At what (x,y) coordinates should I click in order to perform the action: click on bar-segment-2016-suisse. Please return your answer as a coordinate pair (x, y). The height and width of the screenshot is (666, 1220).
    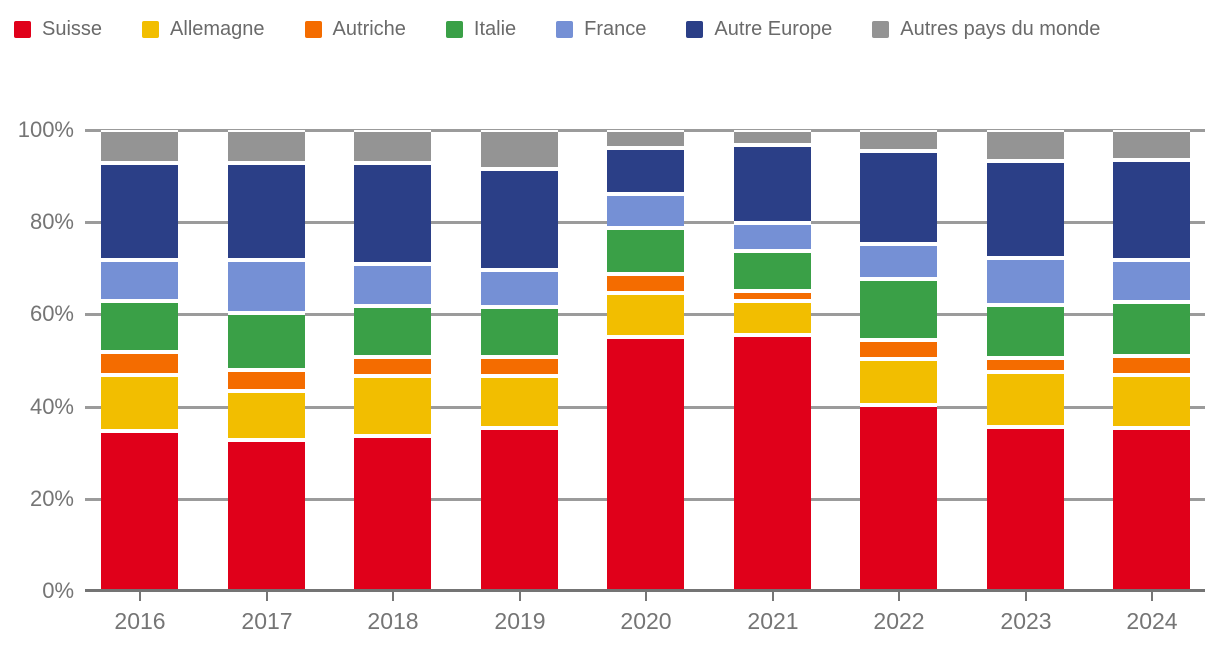
    Looking at the image, I should click on (139, 510).